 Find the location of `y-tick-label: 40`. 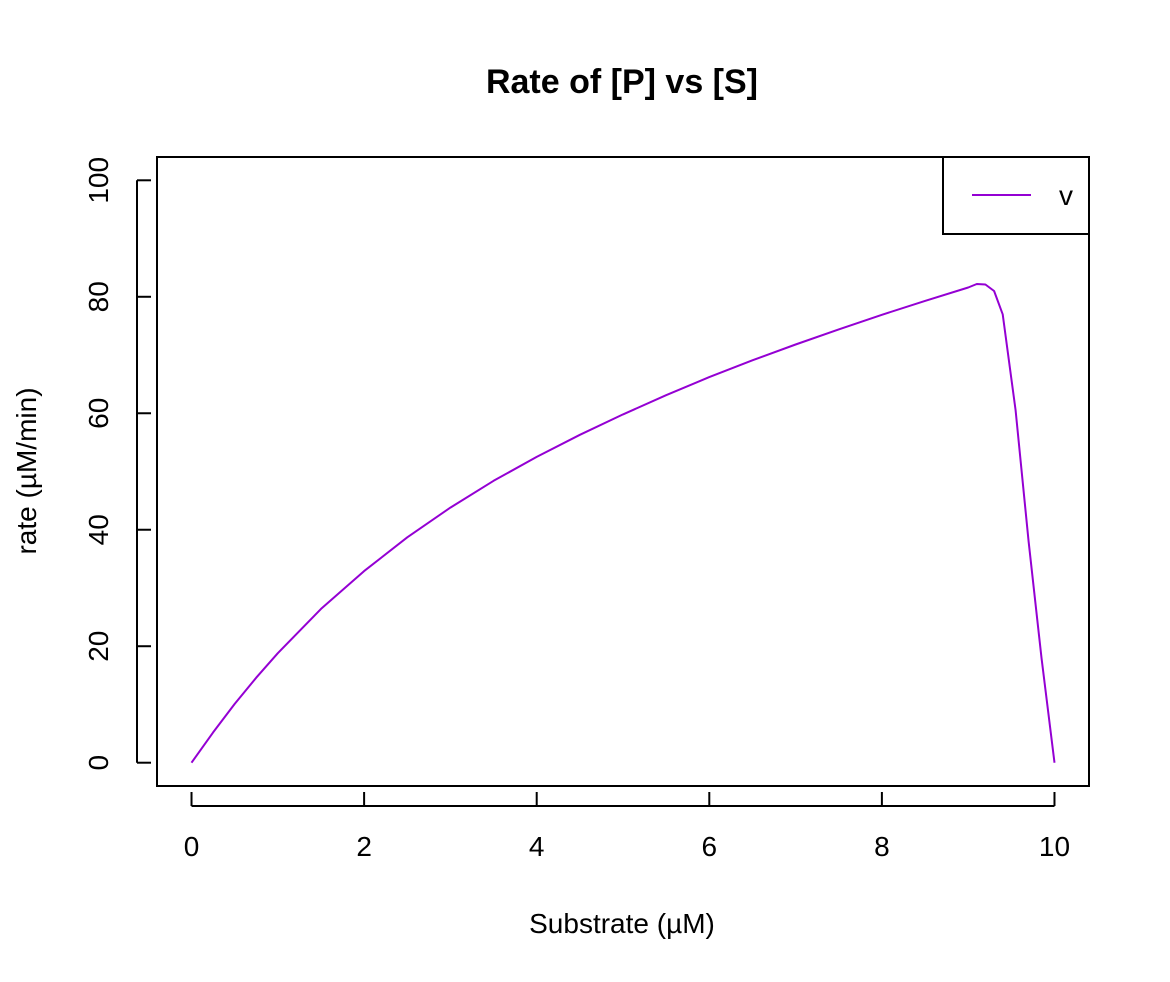

y-tick-label: 40 is located at coordinates (98, 529).